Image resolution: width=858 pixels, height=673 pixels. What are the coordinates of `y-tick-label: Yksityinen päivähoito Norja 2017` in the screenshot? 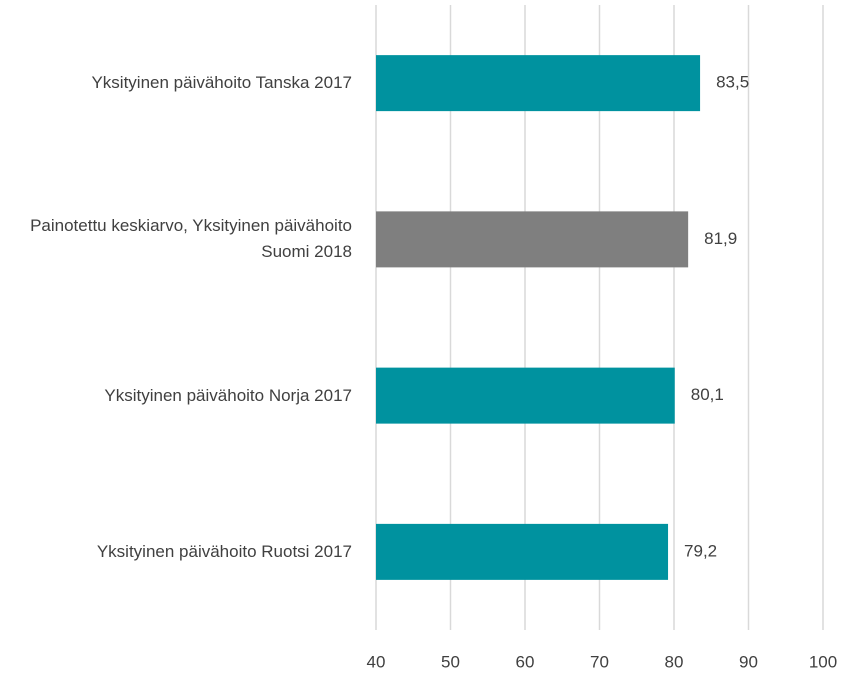 It's located at (228, 395).